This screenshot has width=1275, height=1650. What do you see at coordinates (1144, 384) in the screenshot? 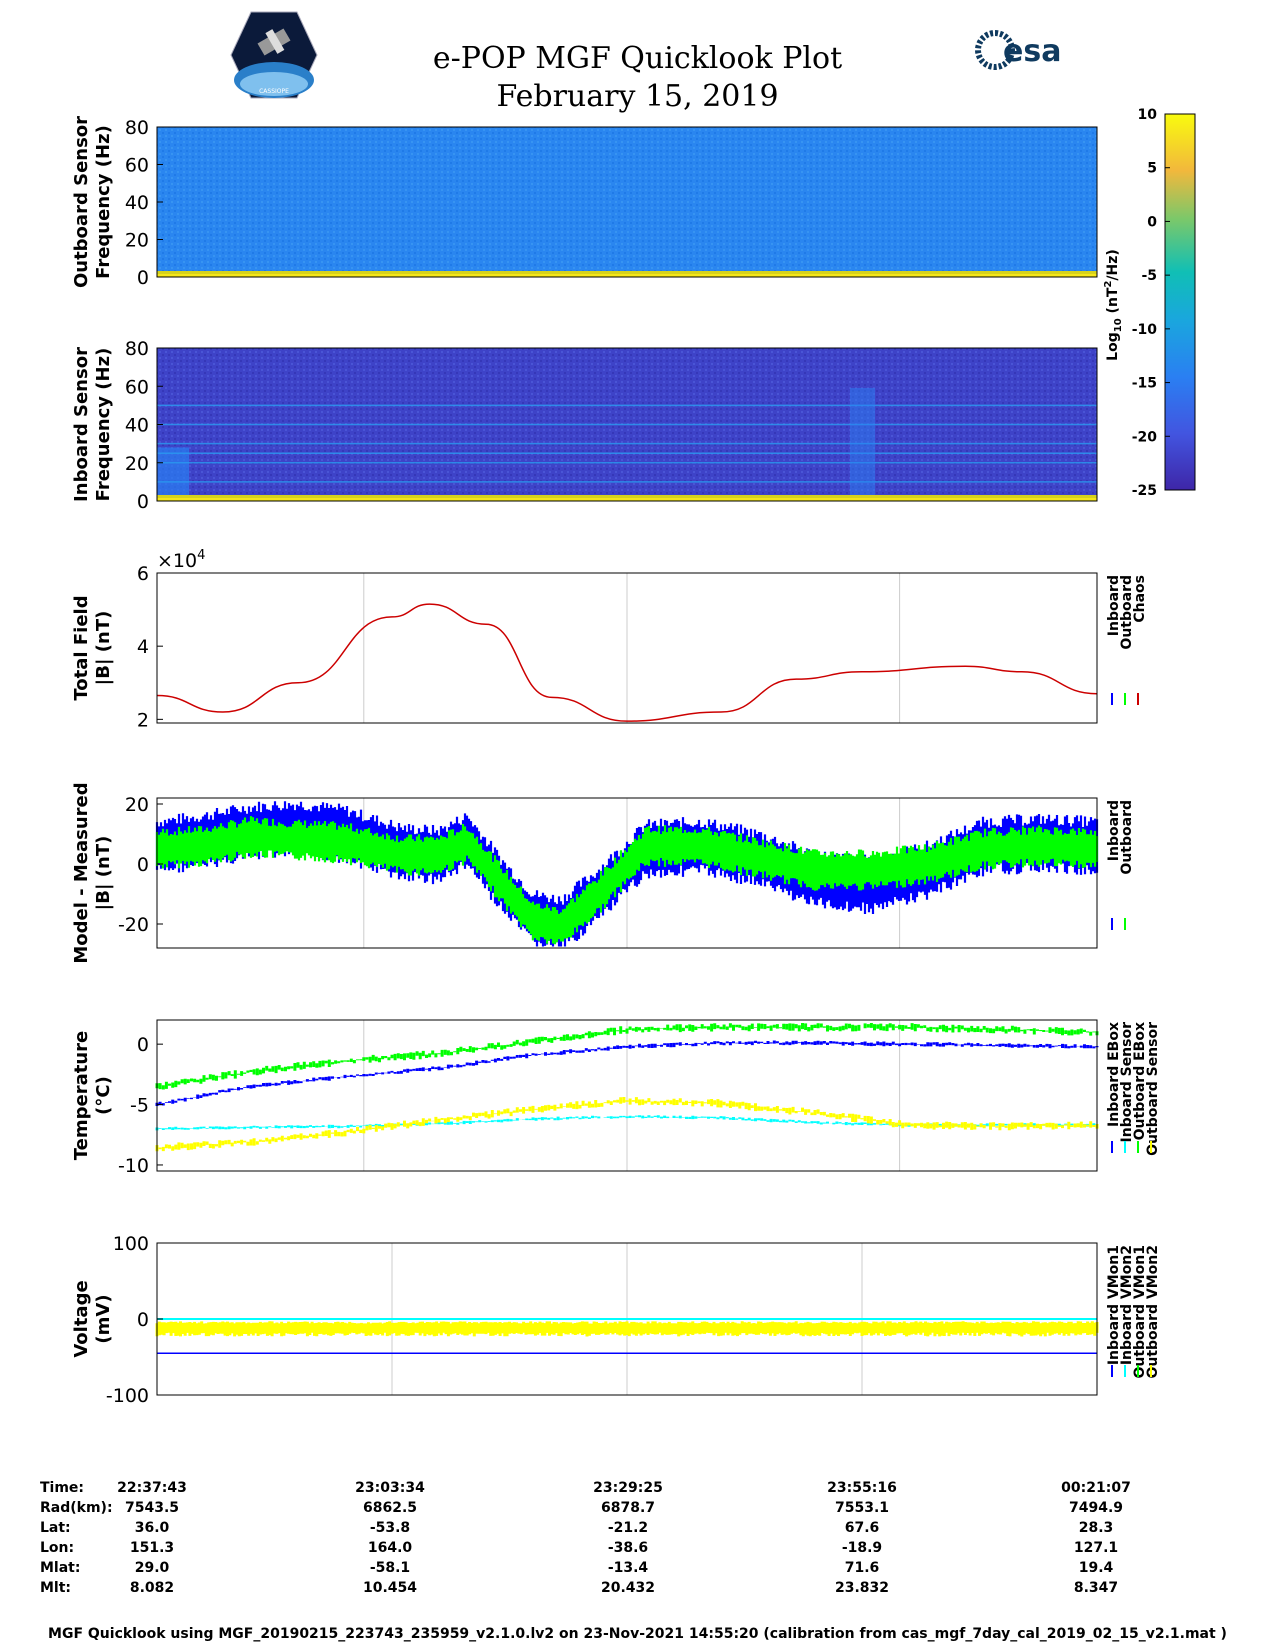
I see `colorbar-tick-label: -15` at bounding box center [1144, 384].